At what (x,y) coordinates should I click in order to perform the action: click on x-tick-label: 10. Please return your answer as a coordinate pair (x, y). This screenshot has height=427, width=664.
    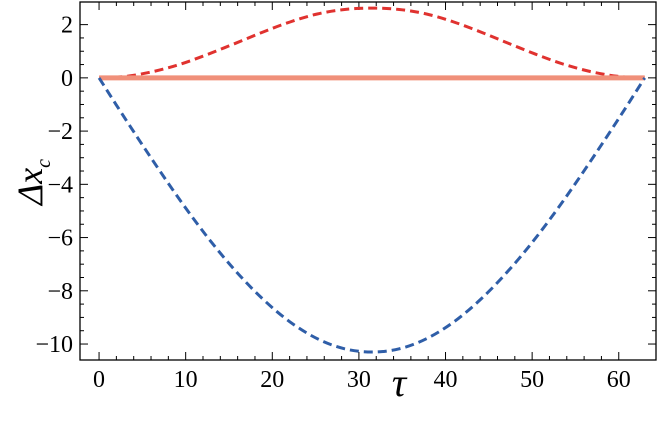
    Looking at the image, I should click on (186, 380).